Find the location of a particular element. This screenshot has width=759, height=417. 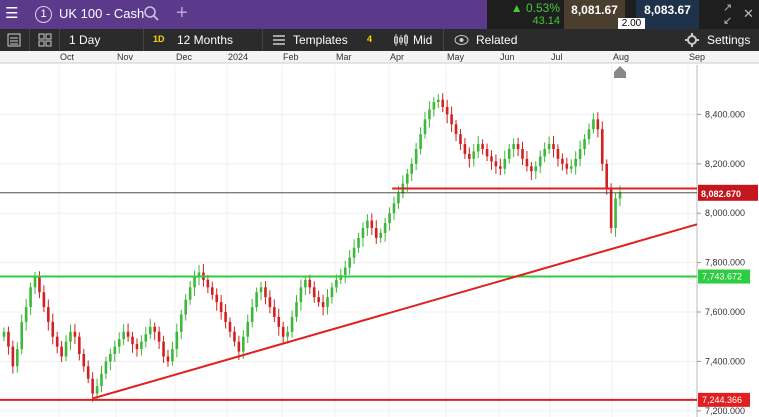

add-tab-button: + is located at coordinates (182, 13).